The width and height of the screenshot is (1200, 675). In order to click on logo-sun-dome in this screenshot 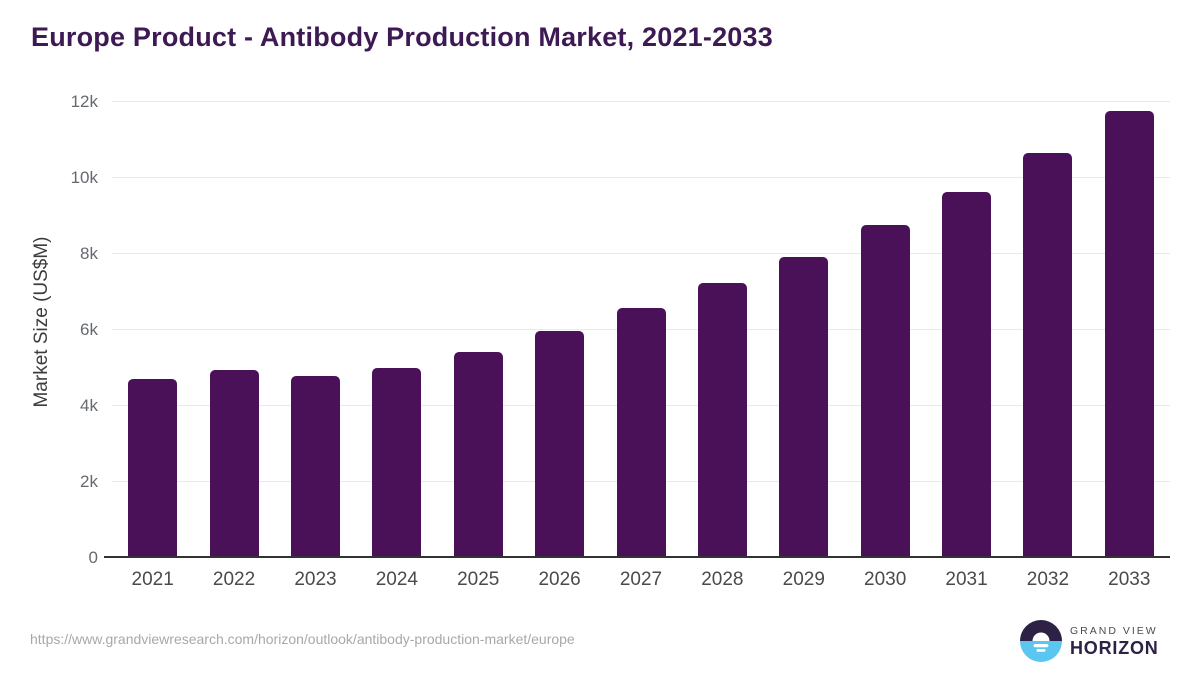, I will do `click(1041, 636)`.